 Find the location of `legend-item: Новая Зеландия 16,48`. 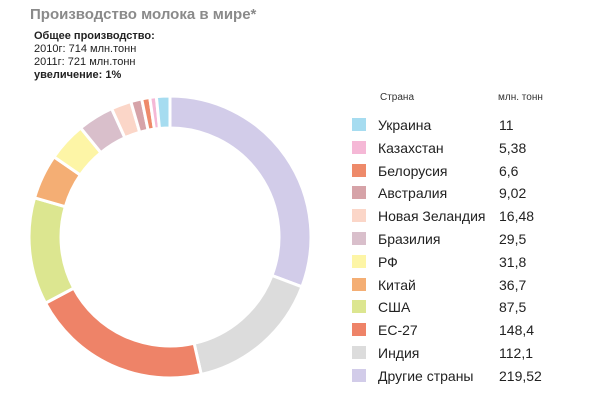

legend-item: Новая Зеландия 16,48 is located at coordinates (472, 216).